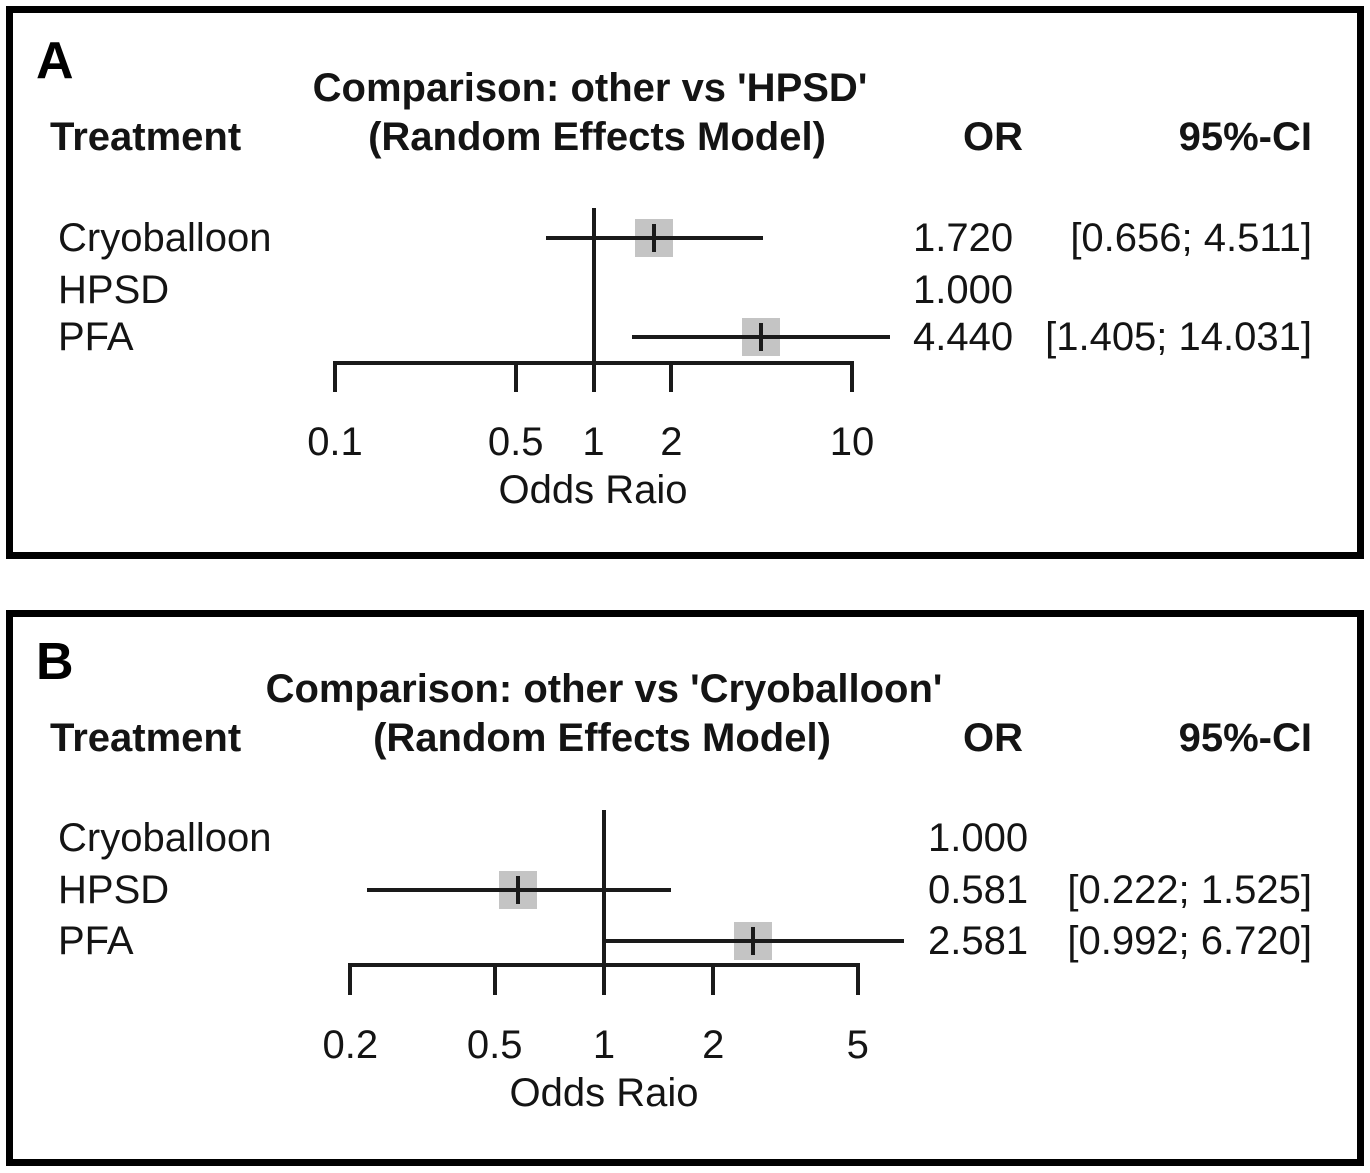  What do you see at coordinates (604, 689) in the screenshot?
I see `panel-b-title-line1: Comparison: other vs 'Cryoballoon'` at bounding box center [604, 689].